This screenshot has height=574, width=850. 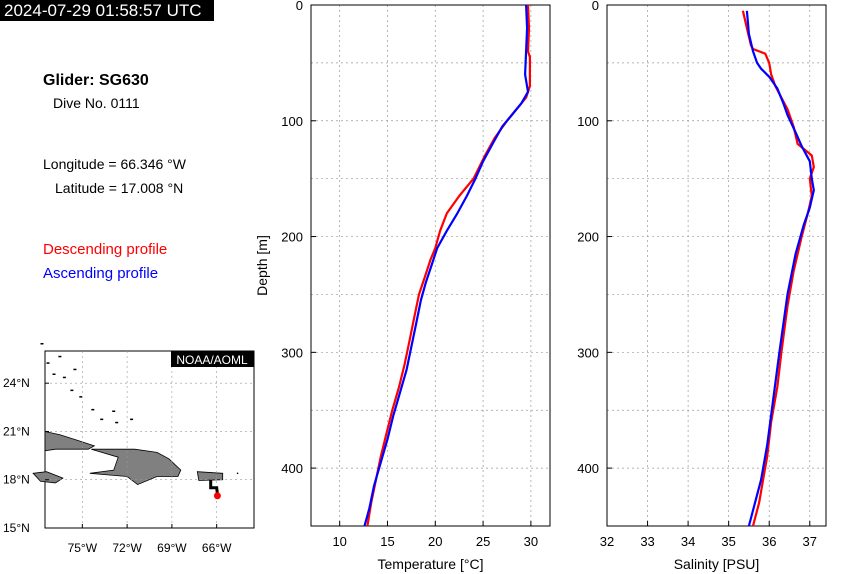 What do you see at coordinates (217, 496) in the screenshot?
I see `glider-position-marker` at bounding box center [217, 496].